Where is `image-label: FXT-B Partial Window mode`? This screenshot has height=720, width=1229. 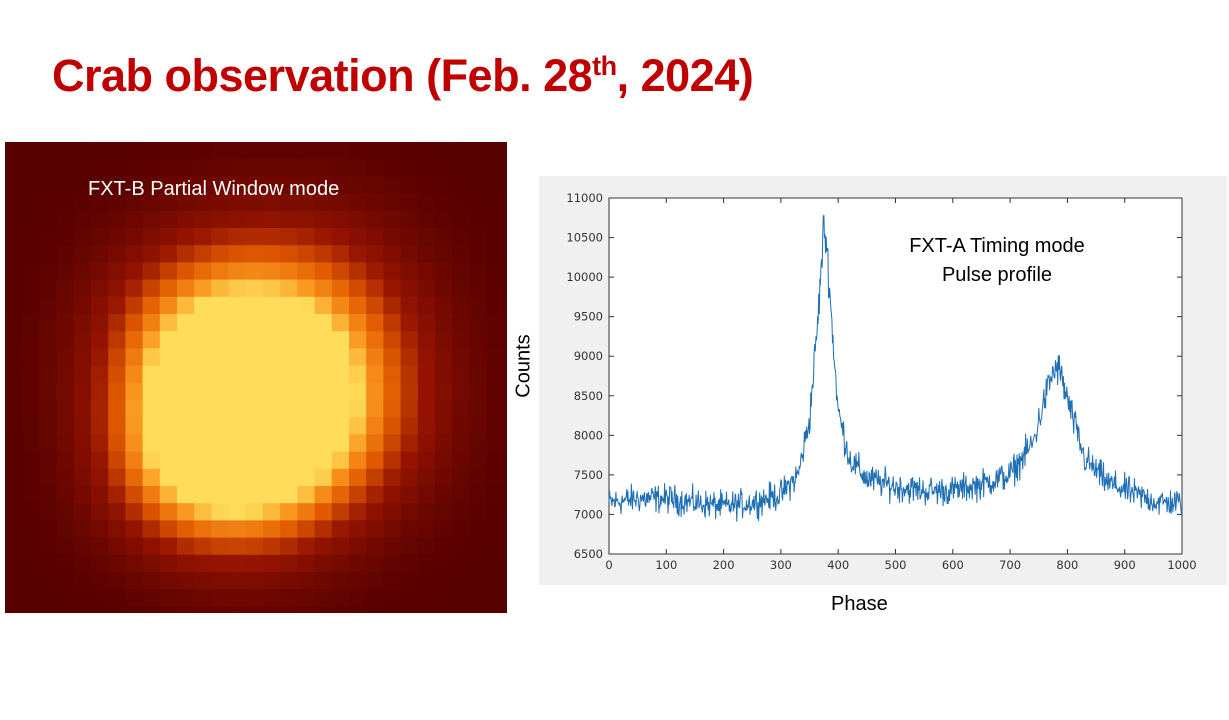
image-label: FXT-B Partial Window mode is located at coordinates (214, 189).